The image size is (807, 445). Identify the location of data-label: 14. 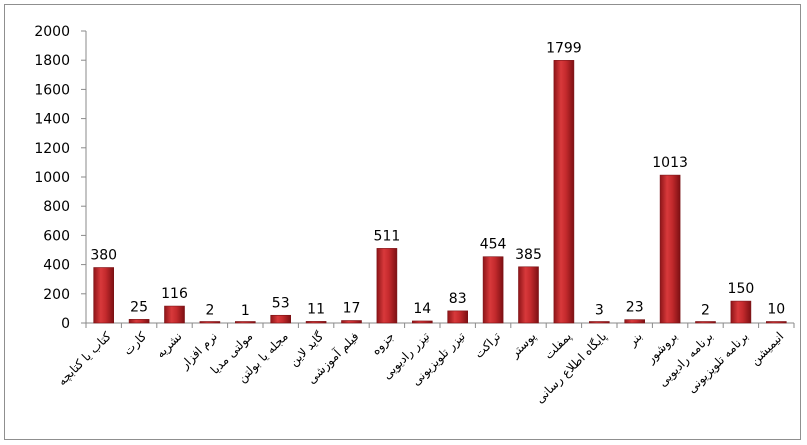
(422, 309).